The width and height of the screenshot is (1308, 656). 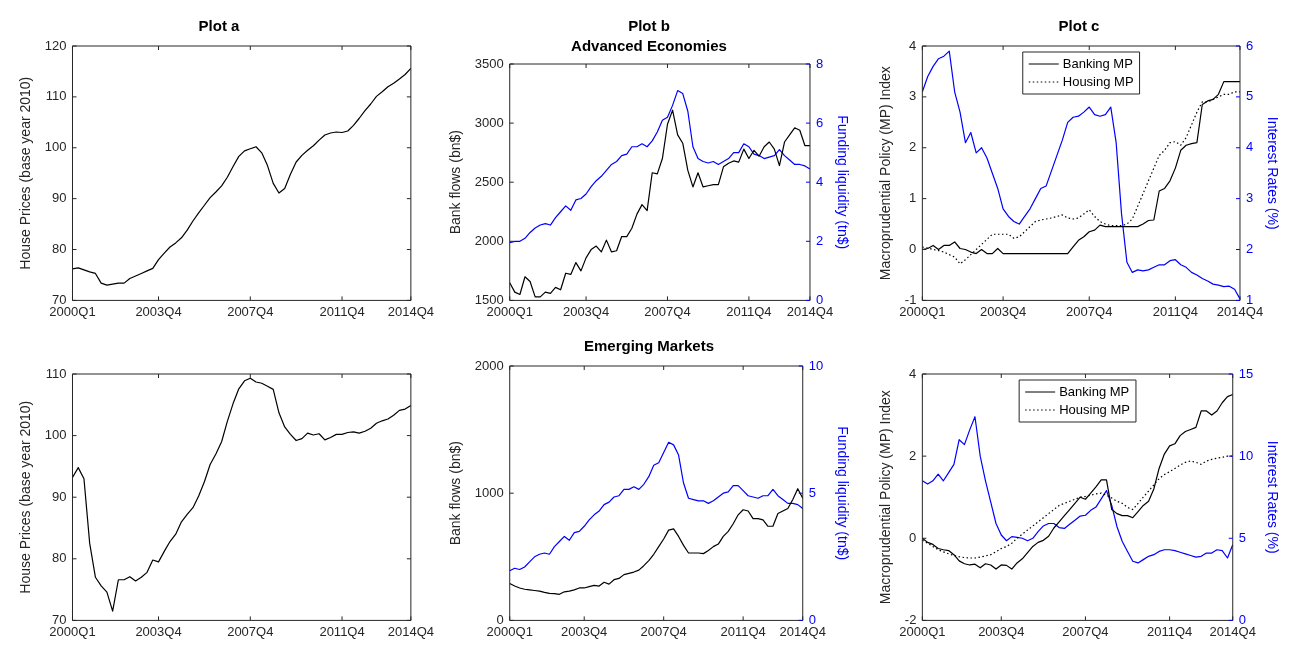 What do you see at coordinates (819, 63) in the screenshot?
I see `y2-tick-label: 8` at bounding box center [819, 63].